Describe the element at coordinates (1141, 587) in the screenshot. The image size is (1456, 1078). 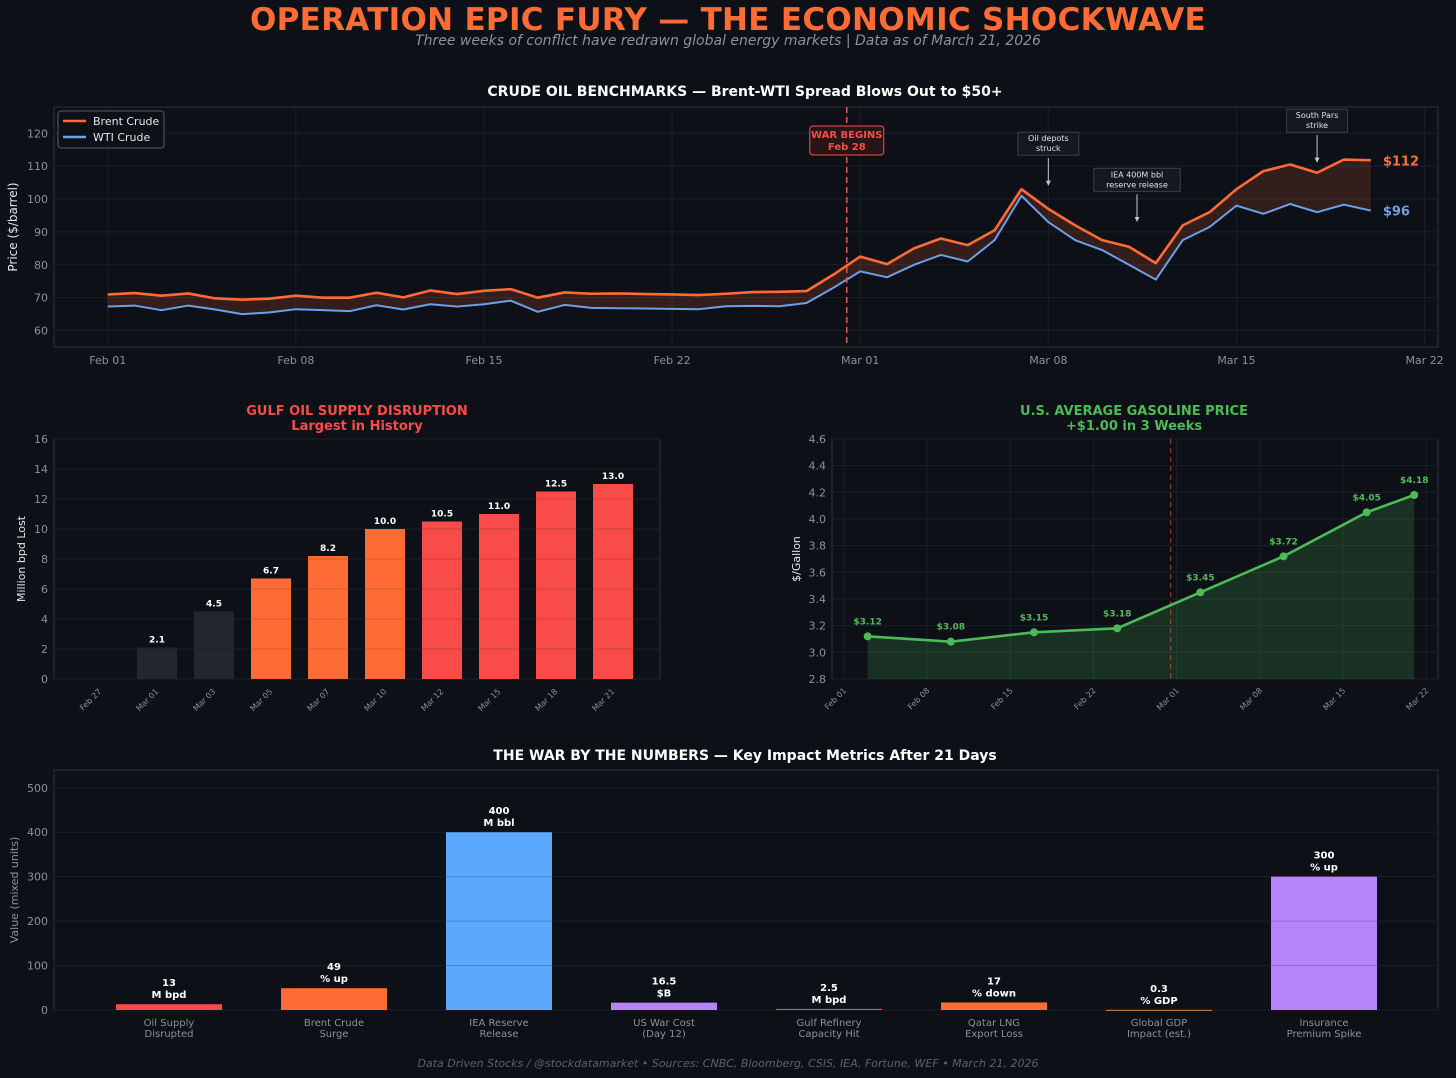
I see `gas-area` at that location.